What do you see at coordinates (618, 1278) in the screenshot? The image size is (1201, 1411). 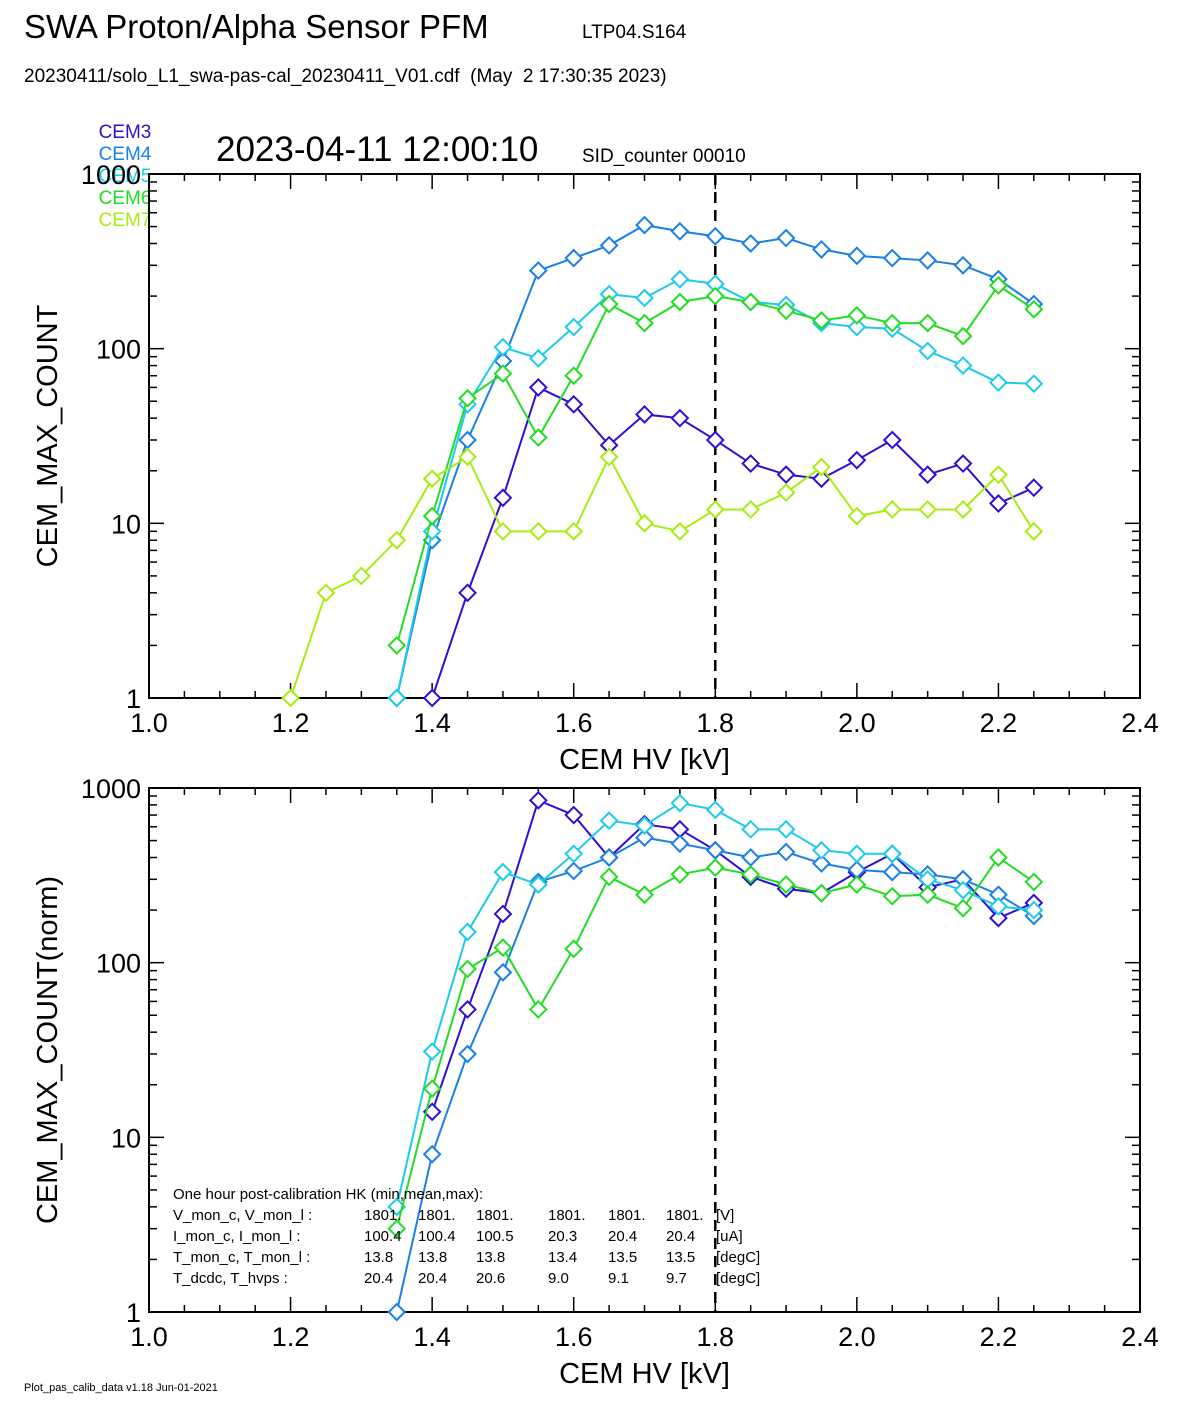 I see `hk-value: 9.1` at bounding box center [618, 1278].